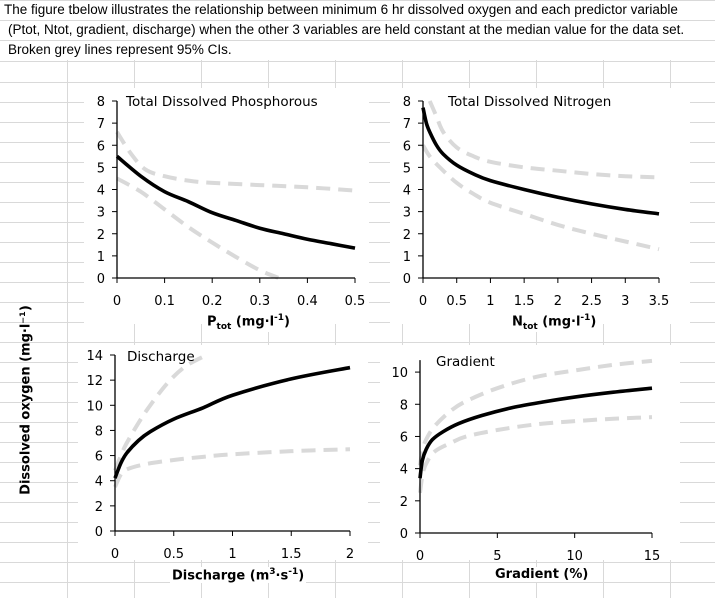 This screenshot has height=598, width=715. I want to click on chart-title: Discharge, so click(161, 357).